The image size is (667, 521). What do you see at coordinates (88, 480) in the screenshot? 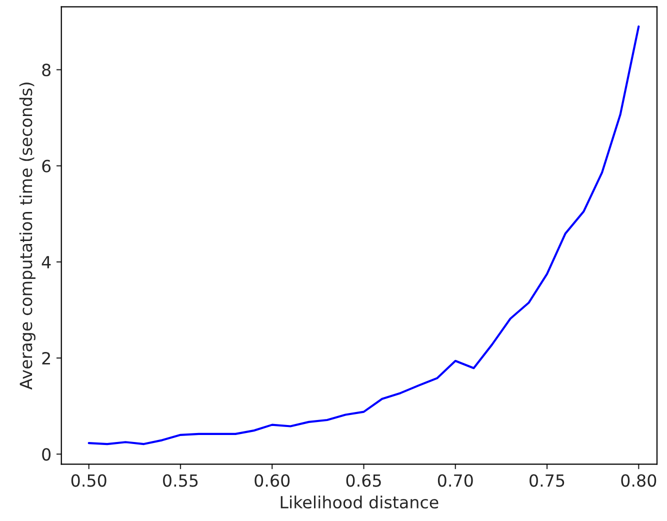
I see `x-tick-label: 0.50` at bounding box center [88, 480].